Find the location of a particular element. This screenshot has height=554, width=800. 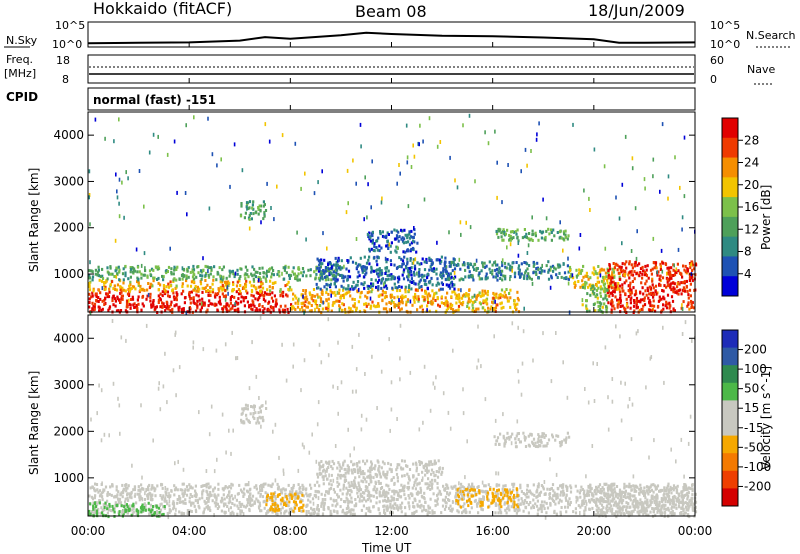

nsearch-label: N.Search is located at coordinates (771, 35).